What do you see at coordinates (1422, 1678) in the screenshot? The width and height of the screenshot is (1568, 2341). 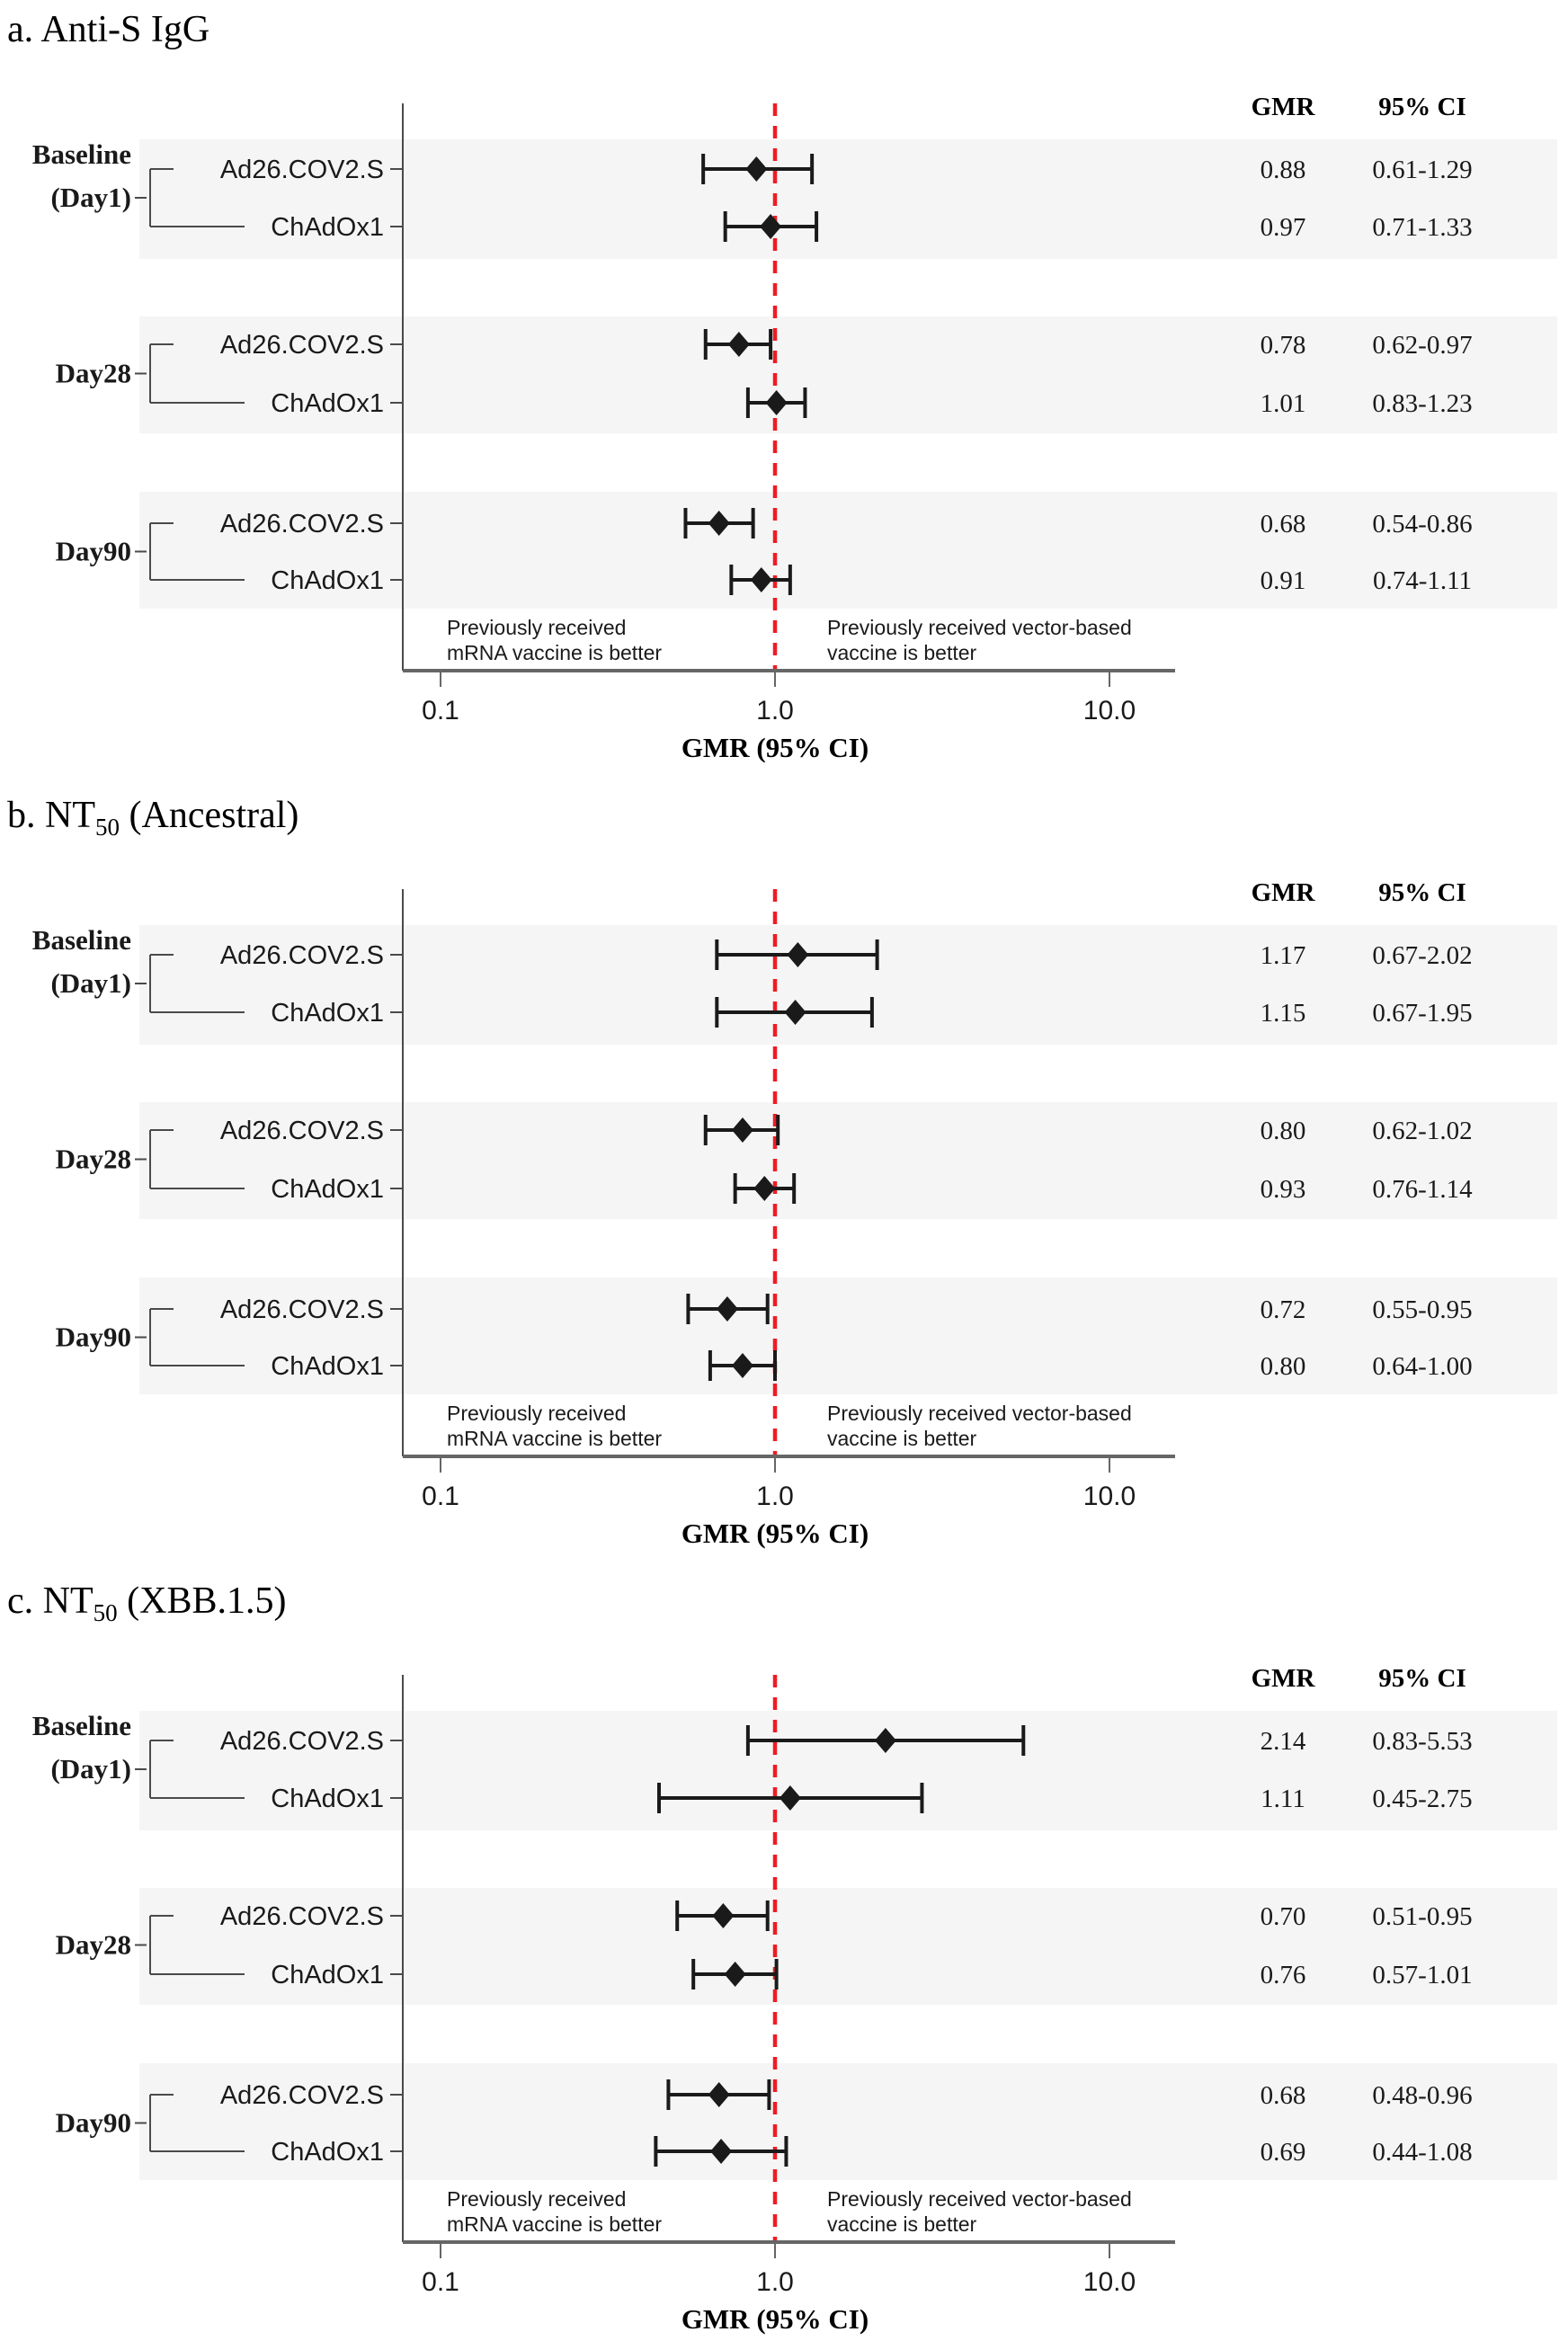 I see `ci-column-header: 95% CI` at bounding box center [1422, 1678].